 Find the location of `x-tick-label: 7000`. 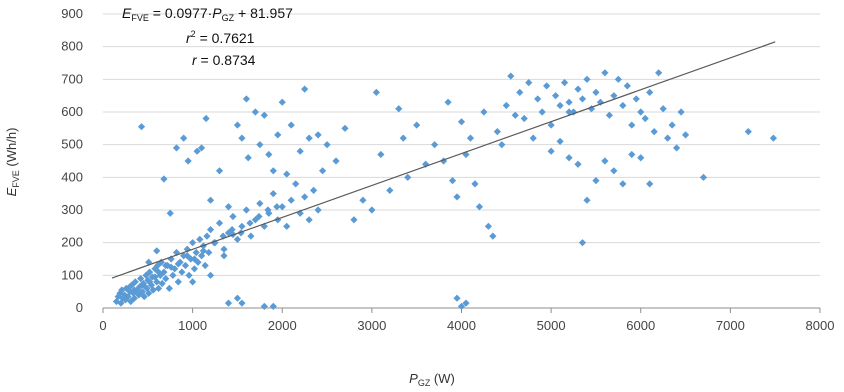

x-tick-label: 7000 is located at coordinates (730, 325).